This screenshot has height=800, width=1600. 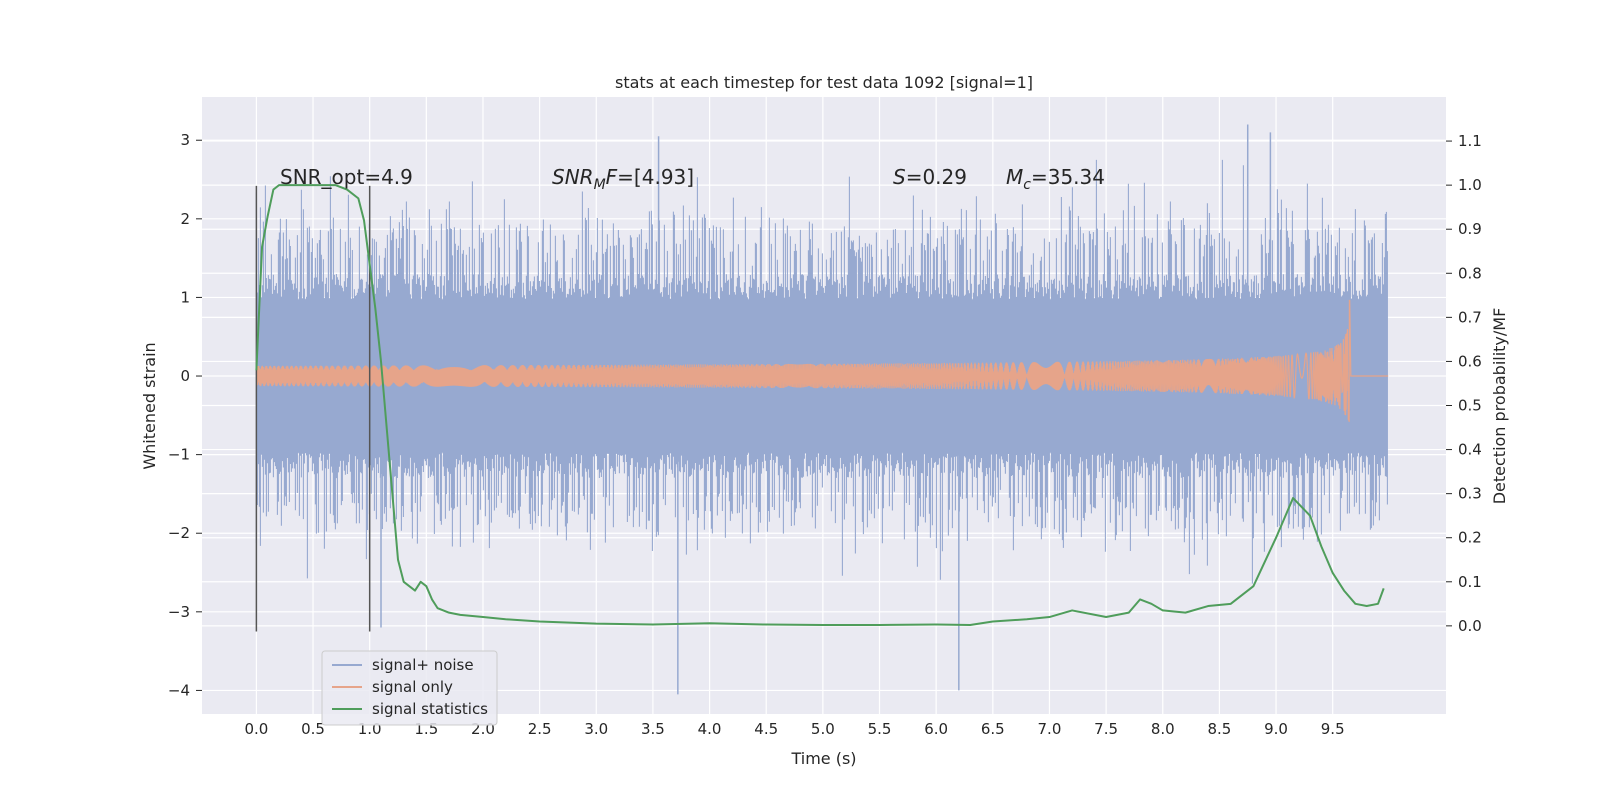 What do you see at coordinates (823, 729) in the screenshot?
I see `x-tick-label: 5.0` at bounding box center [823, 729].